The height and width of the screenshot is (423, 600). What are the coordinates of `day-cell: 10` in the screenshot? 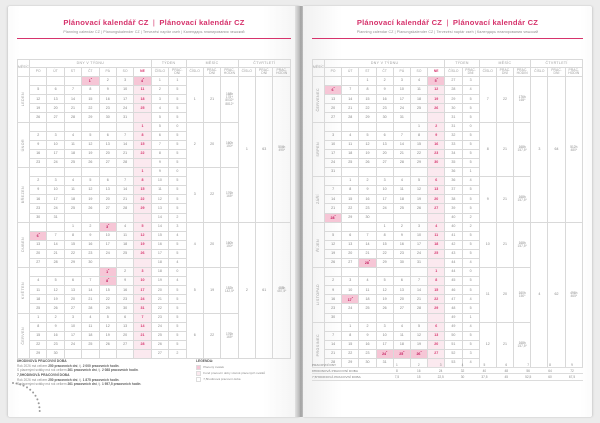 It's located at (350, 290).